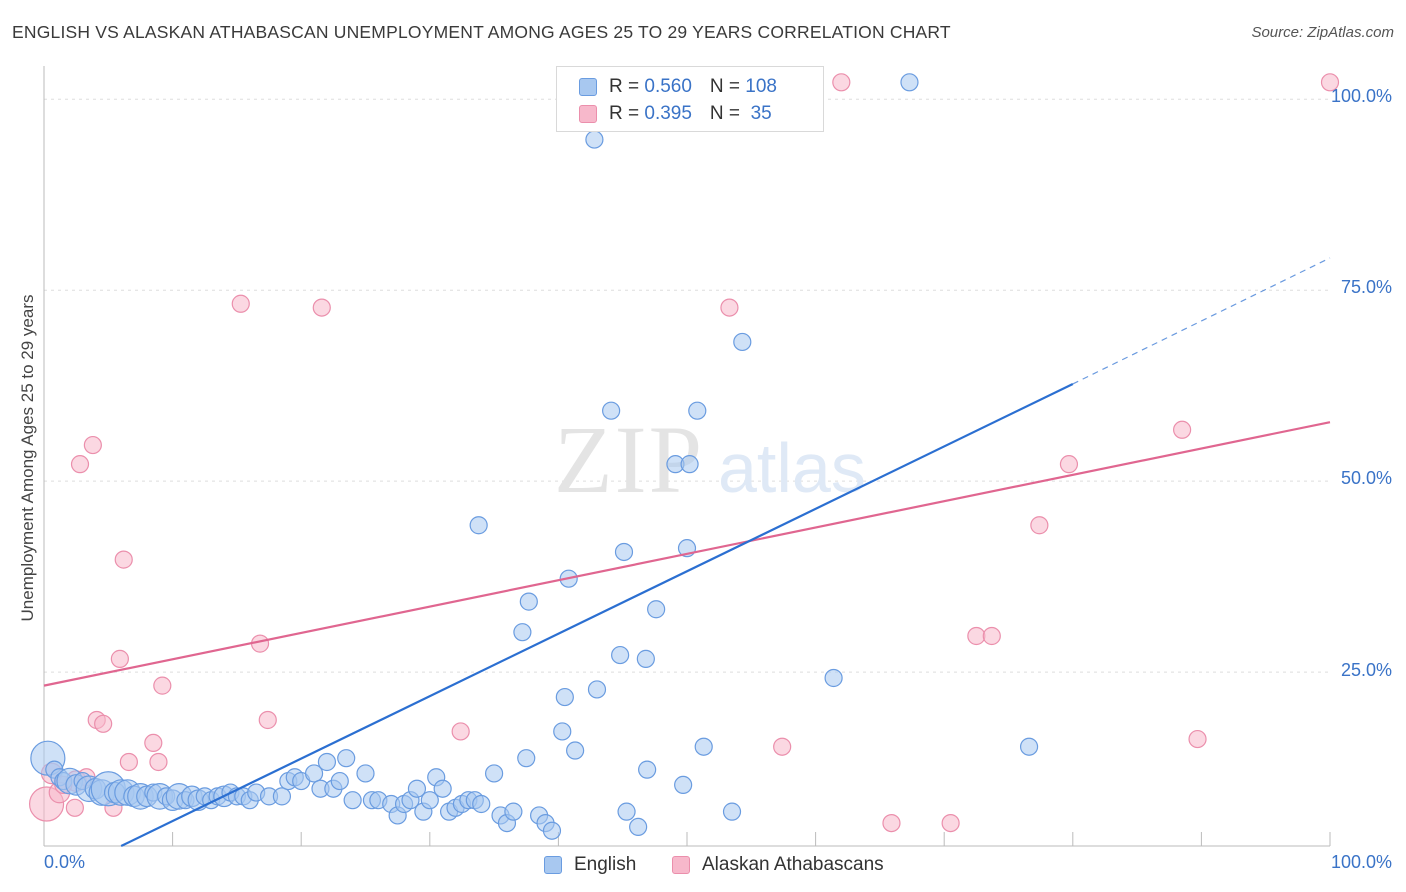  What do you see at coordinates (710, 459) in the screenshot?
I see `watermark: ZIP atlas` at bounding box center [710, 459].